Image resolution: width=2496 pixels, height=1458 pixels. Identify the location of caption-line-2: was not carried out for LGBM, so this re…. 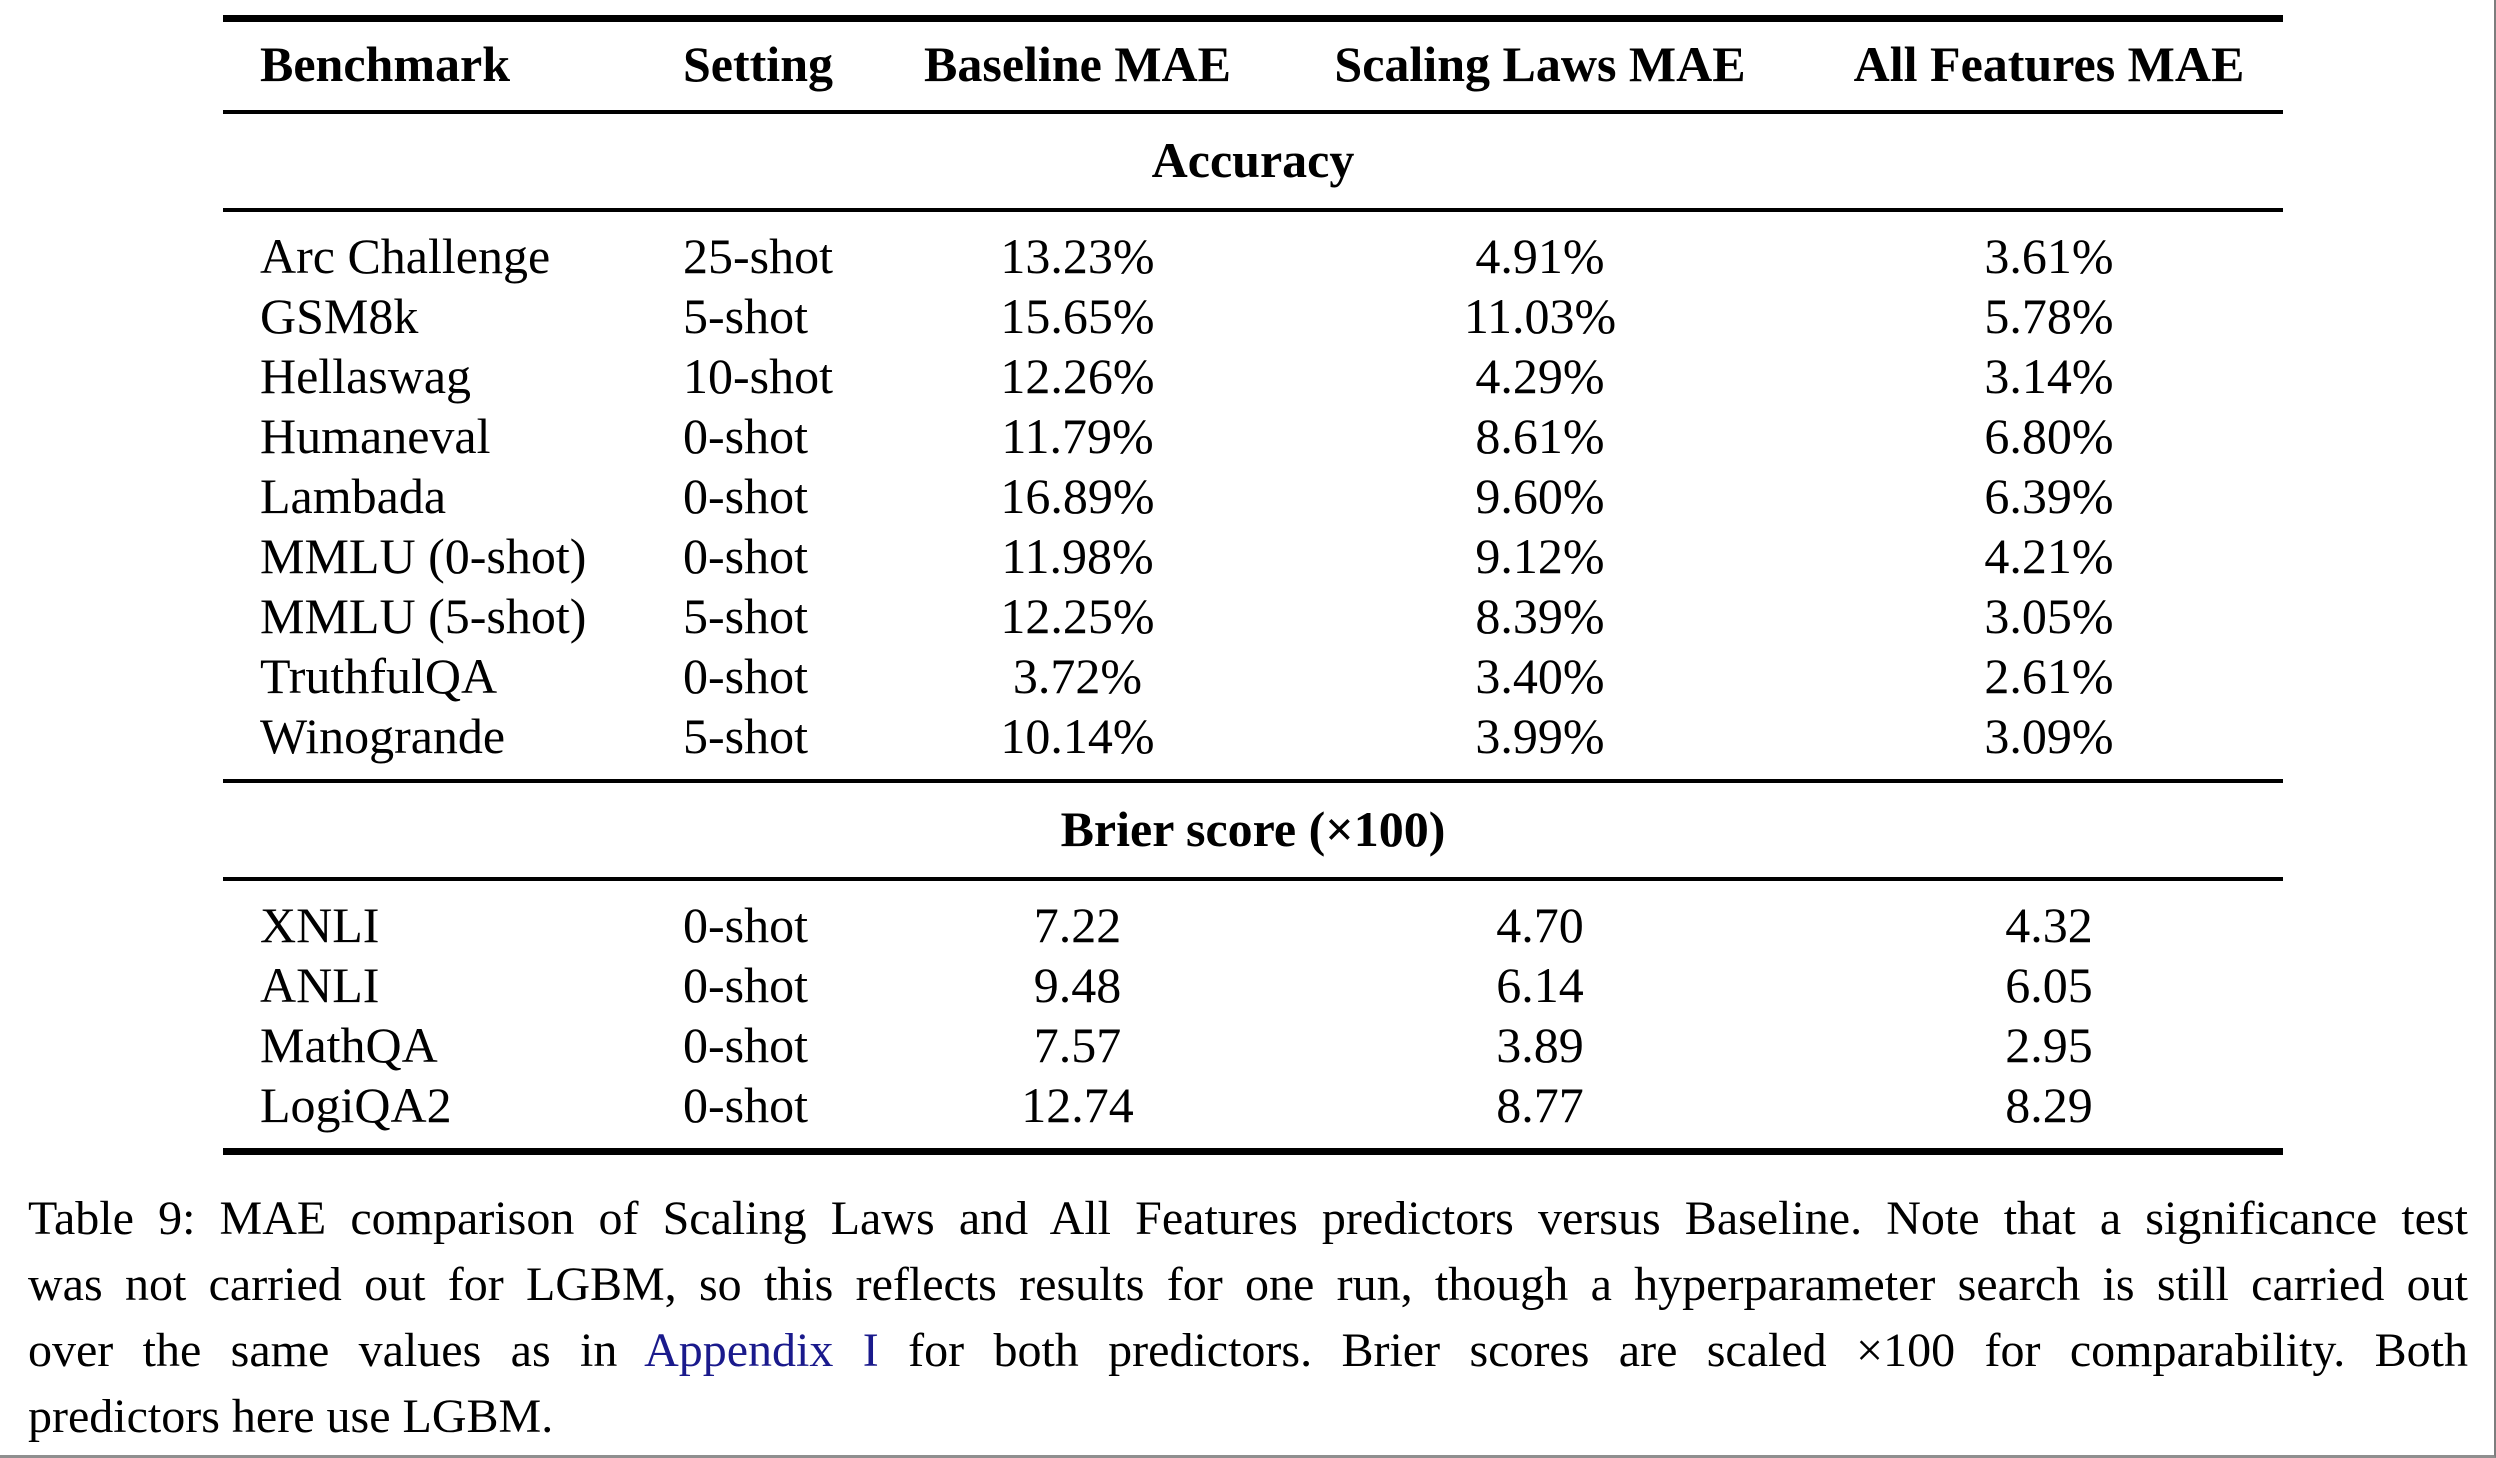
(1248, 1284).